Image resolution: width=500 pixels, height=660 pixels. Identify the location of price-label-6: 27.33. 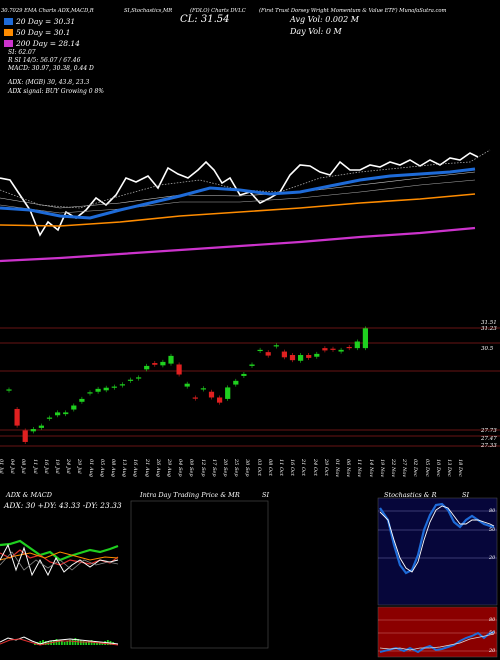
(489, 446).